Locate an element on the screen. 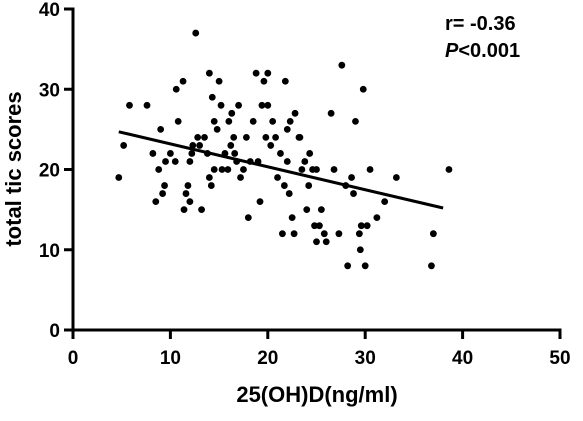 The height and width of the screenshot is (421, 583). p-symbol: P is located at coordinates (452, 51).